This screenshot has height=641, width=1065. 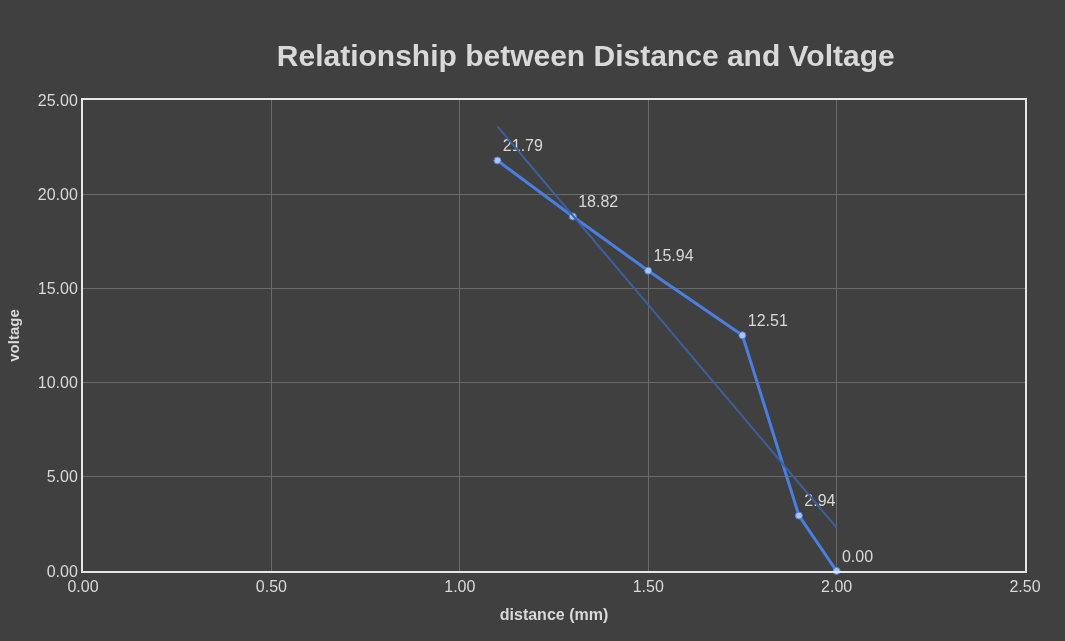 I want to click on y-tick-label: 0.00, so click(x=62, y=571).